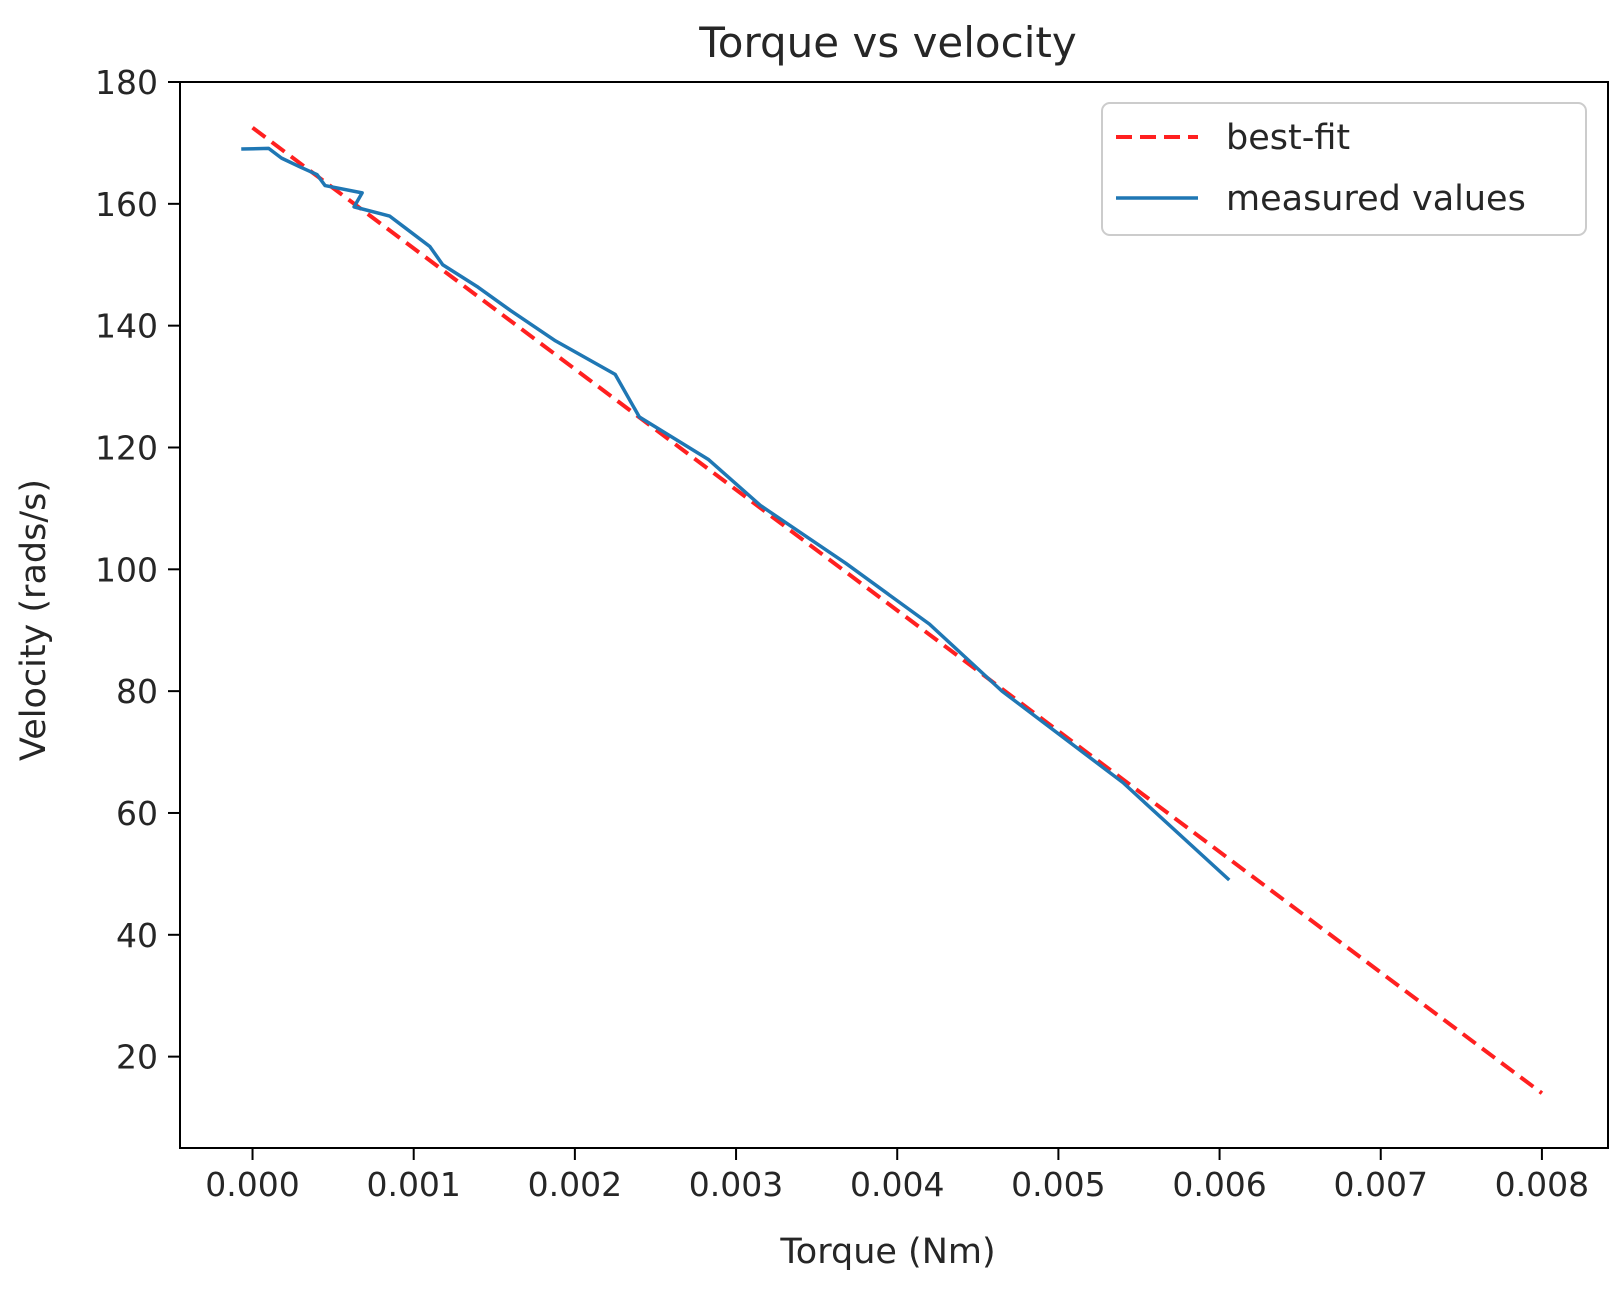  What do you see at coordinates (252, 1184) in the screenshot?
I see `x-tick-label: 0.000` at bounding box center [252, 1184].